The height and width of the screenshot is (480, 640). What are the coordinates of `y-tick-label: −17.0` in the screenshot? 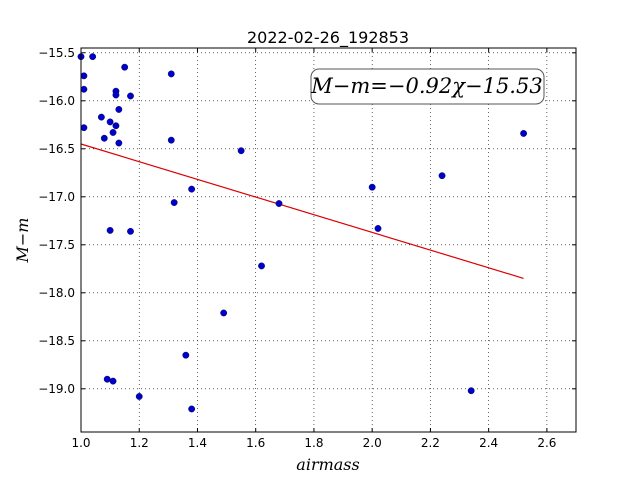 It's located at (56, 197).